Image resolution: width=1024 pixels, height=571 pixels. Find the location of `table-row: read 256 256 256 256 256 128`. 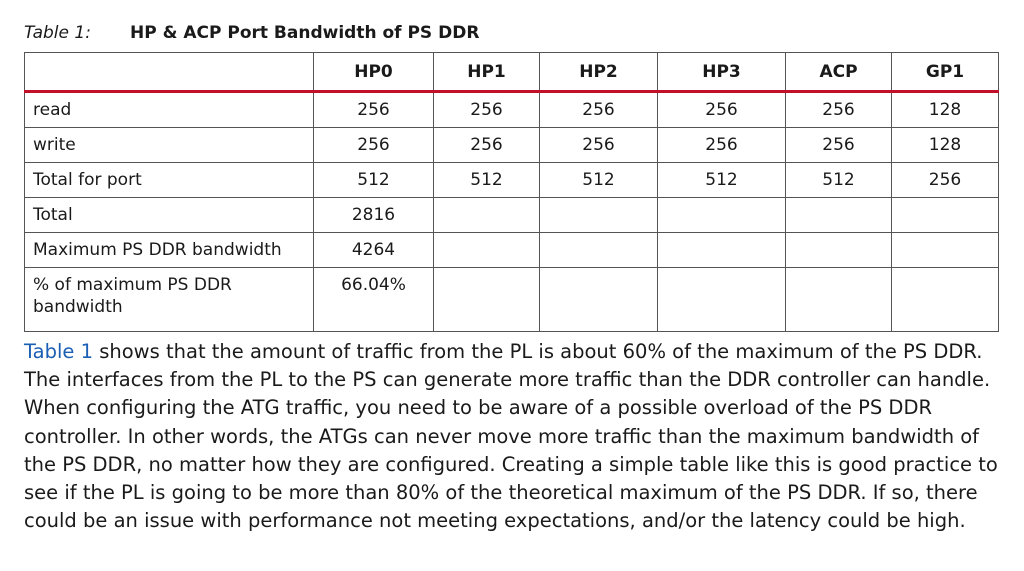

table-row: read 256 256 256 256 256 128 is located at coordinates (511, 109).